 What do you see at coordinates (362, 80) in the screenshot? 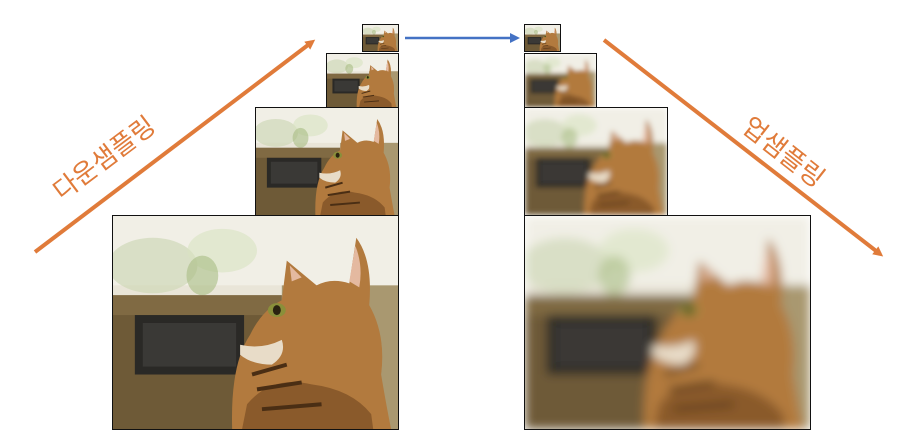
I see `down-level-2-frame` at bounding box center [362, 80].